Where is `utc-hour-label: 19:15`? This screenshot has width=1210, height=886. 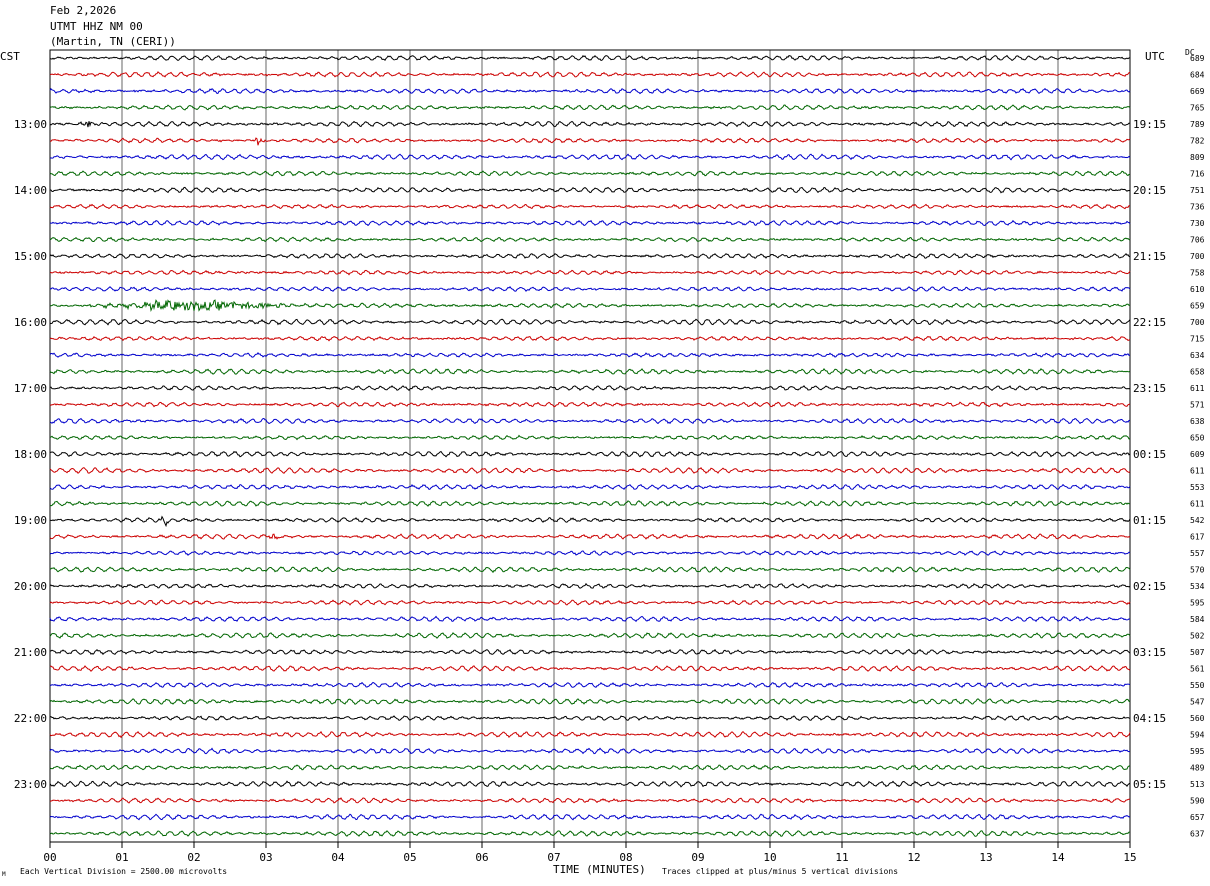
utc-hour-label: 19:15 is located at coordinates (1149, 124).